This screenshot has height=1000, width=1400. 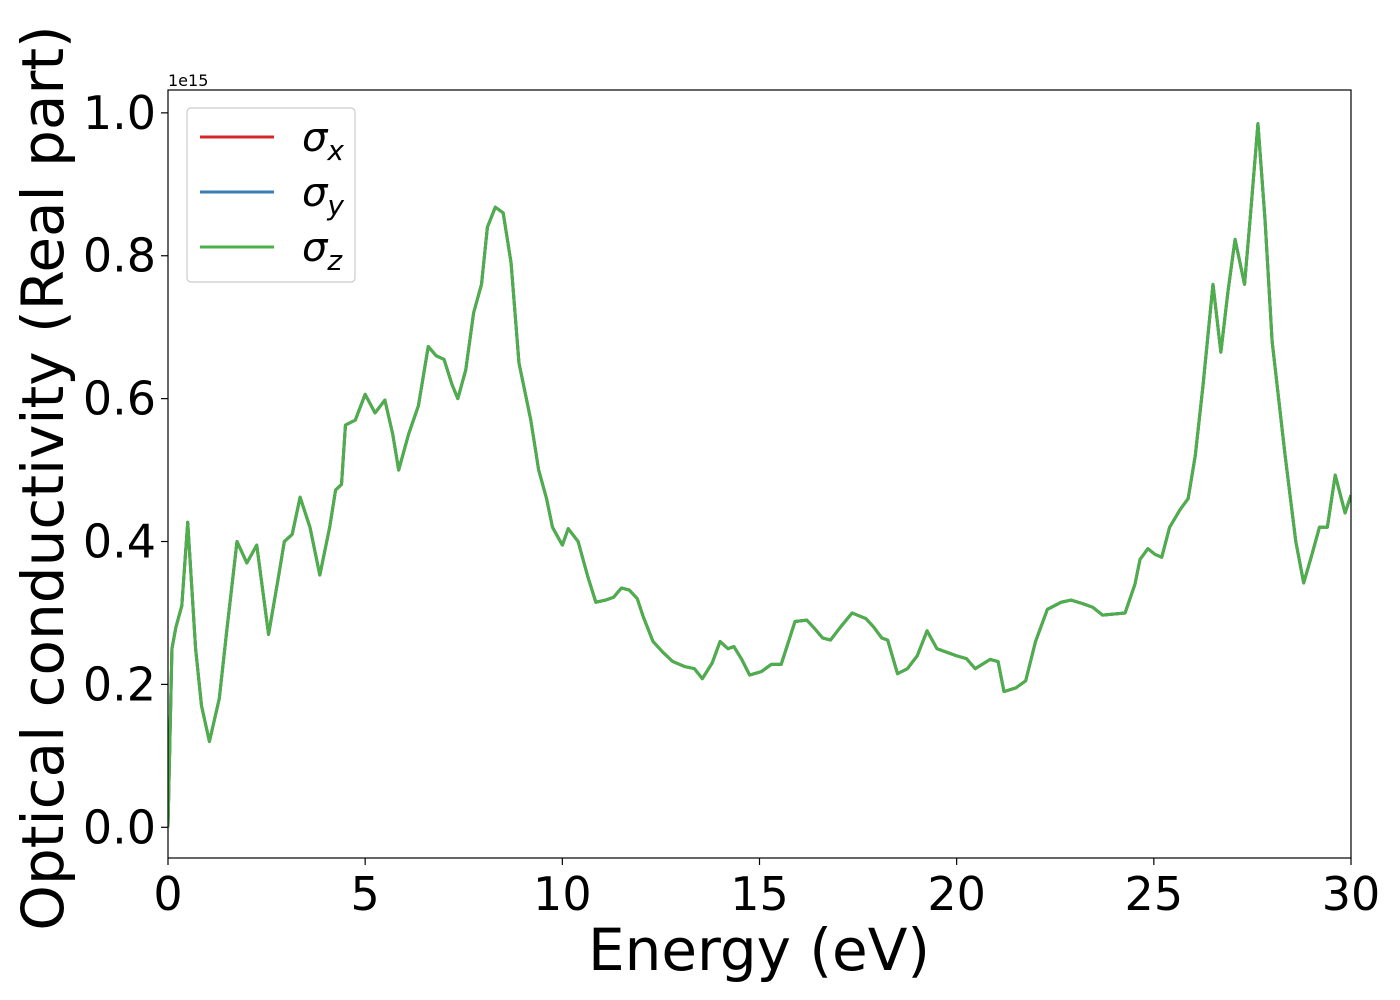 I want to click on x-tick-label: 25, so click(x=1154, y=894).